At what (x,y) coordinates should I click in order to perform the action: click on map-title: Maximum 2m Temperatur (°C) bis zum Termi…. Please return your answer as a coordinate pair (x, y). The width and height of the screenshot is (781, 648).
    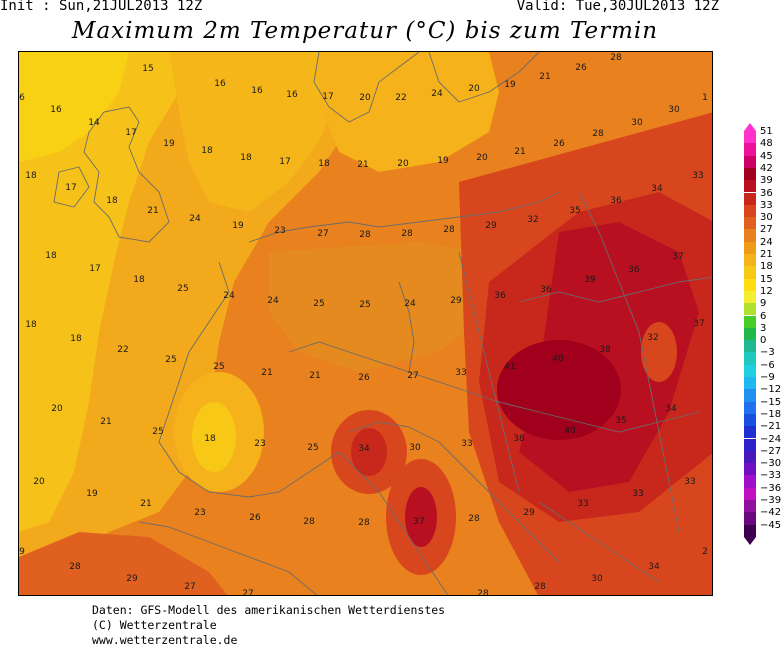
    Looking at the image, I should click on (365, 31).